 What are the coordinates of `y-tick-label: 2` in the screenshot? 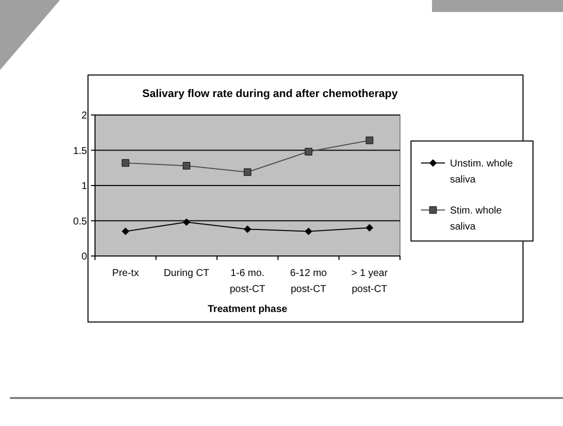 It's located at (84, 116).